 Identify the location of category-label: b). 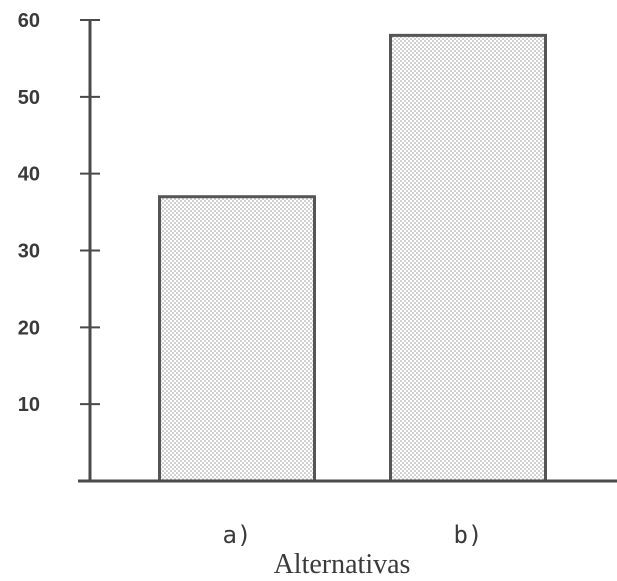
(468, 535).